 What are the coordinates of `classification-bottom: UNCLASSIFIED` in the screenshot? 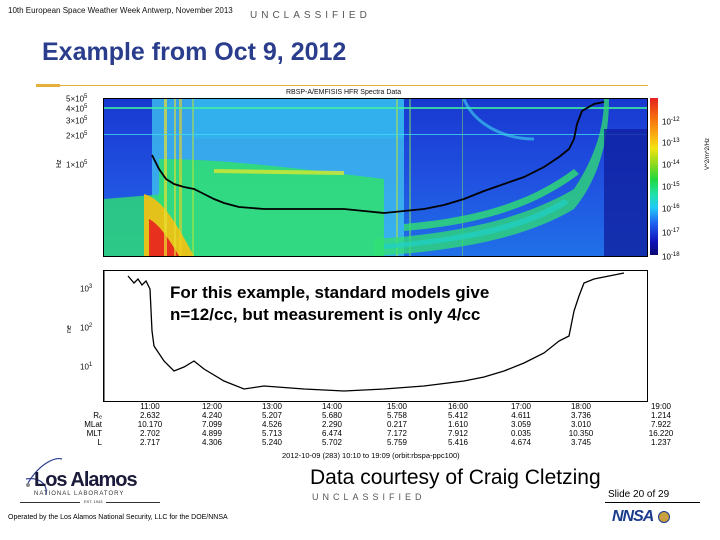 It's located at (369, 497).